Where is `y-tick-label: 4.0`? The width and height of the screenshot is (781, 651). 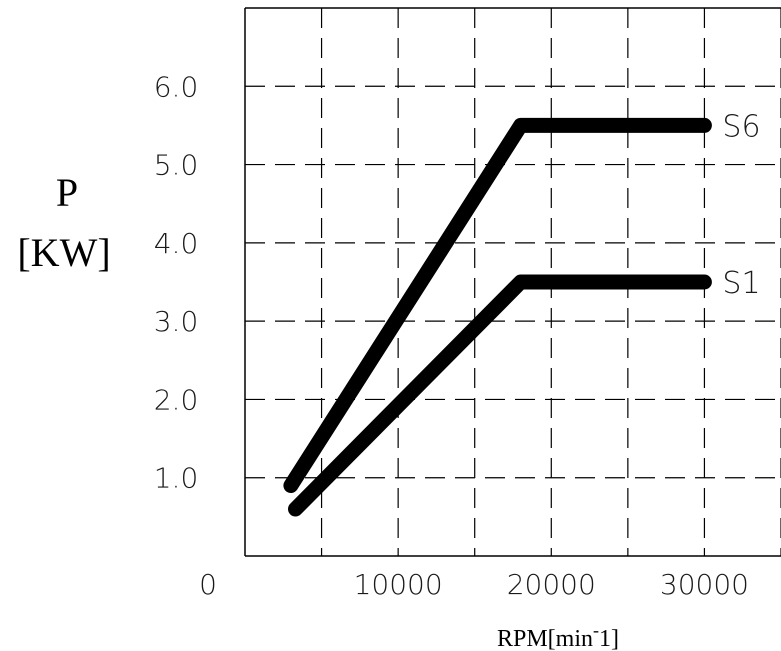
y-tick-label: 4.0 is located at coordinates (176, 243).